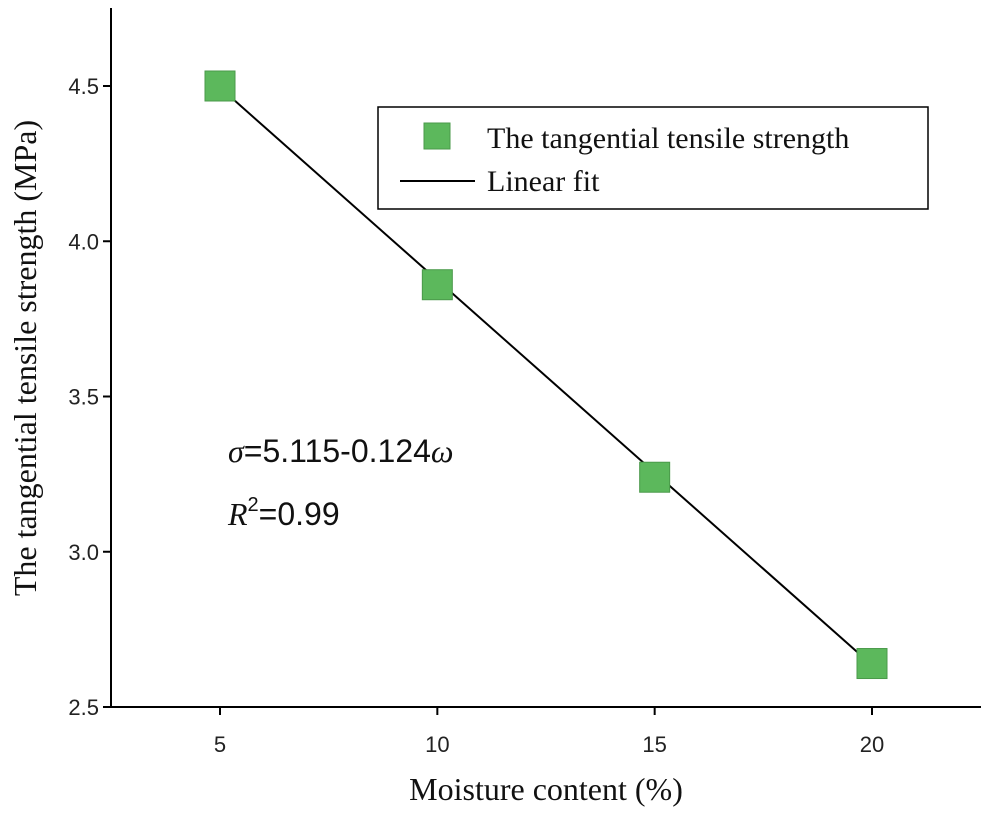 This screenshot has height=815, width=991. I want to click on legend-box, so click(653, 158).